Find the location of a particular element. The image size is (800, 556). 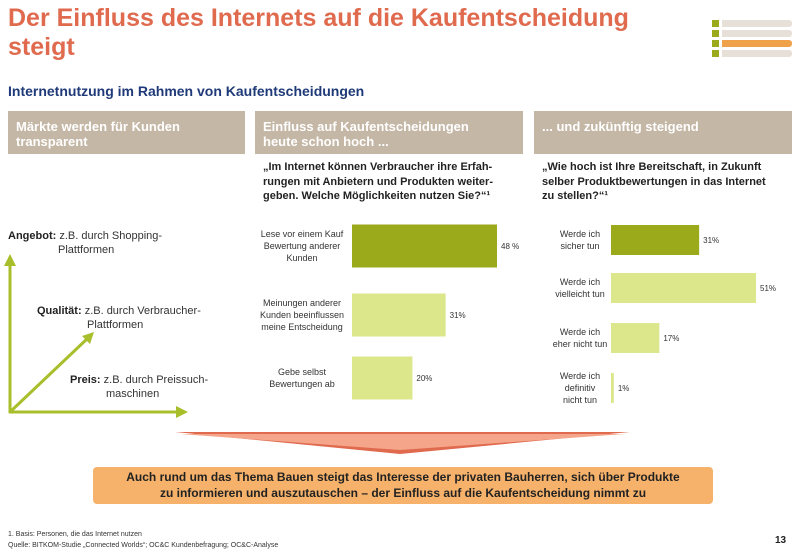

brand-logo is located at coordinates (752, 38).